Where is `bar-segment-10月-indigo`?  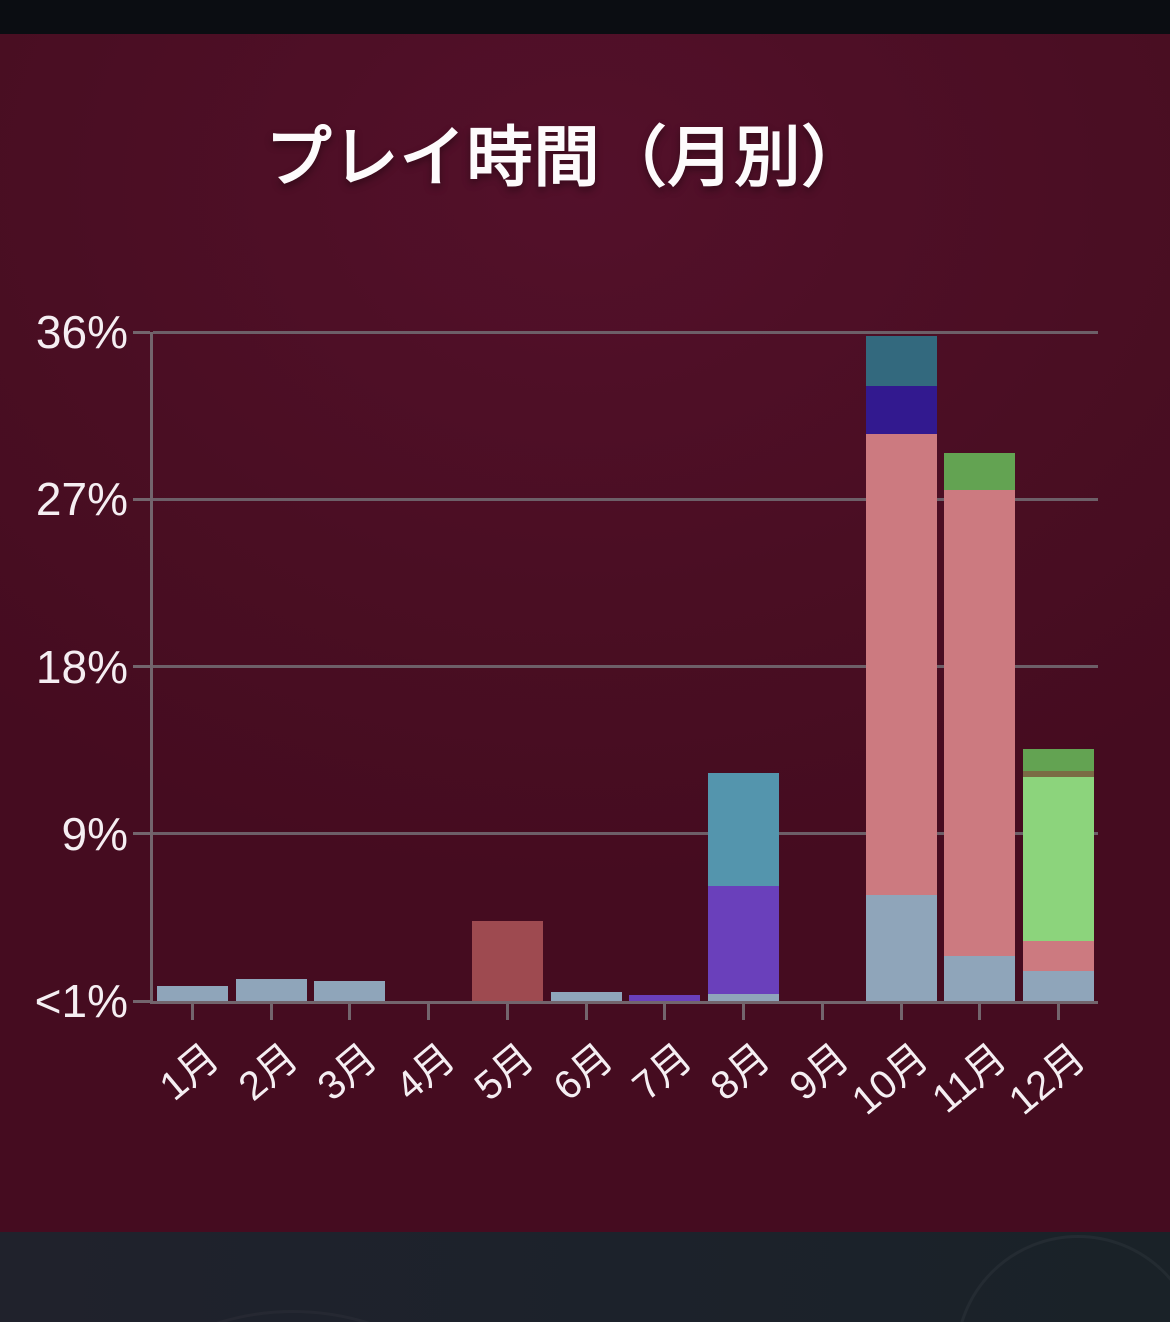 bar-segment-10月-indigo is located at coordinates (901, 410).